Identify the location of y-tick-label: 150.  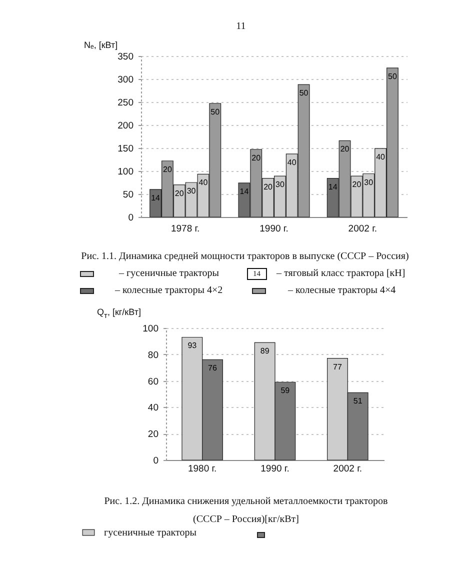
(126, 149).